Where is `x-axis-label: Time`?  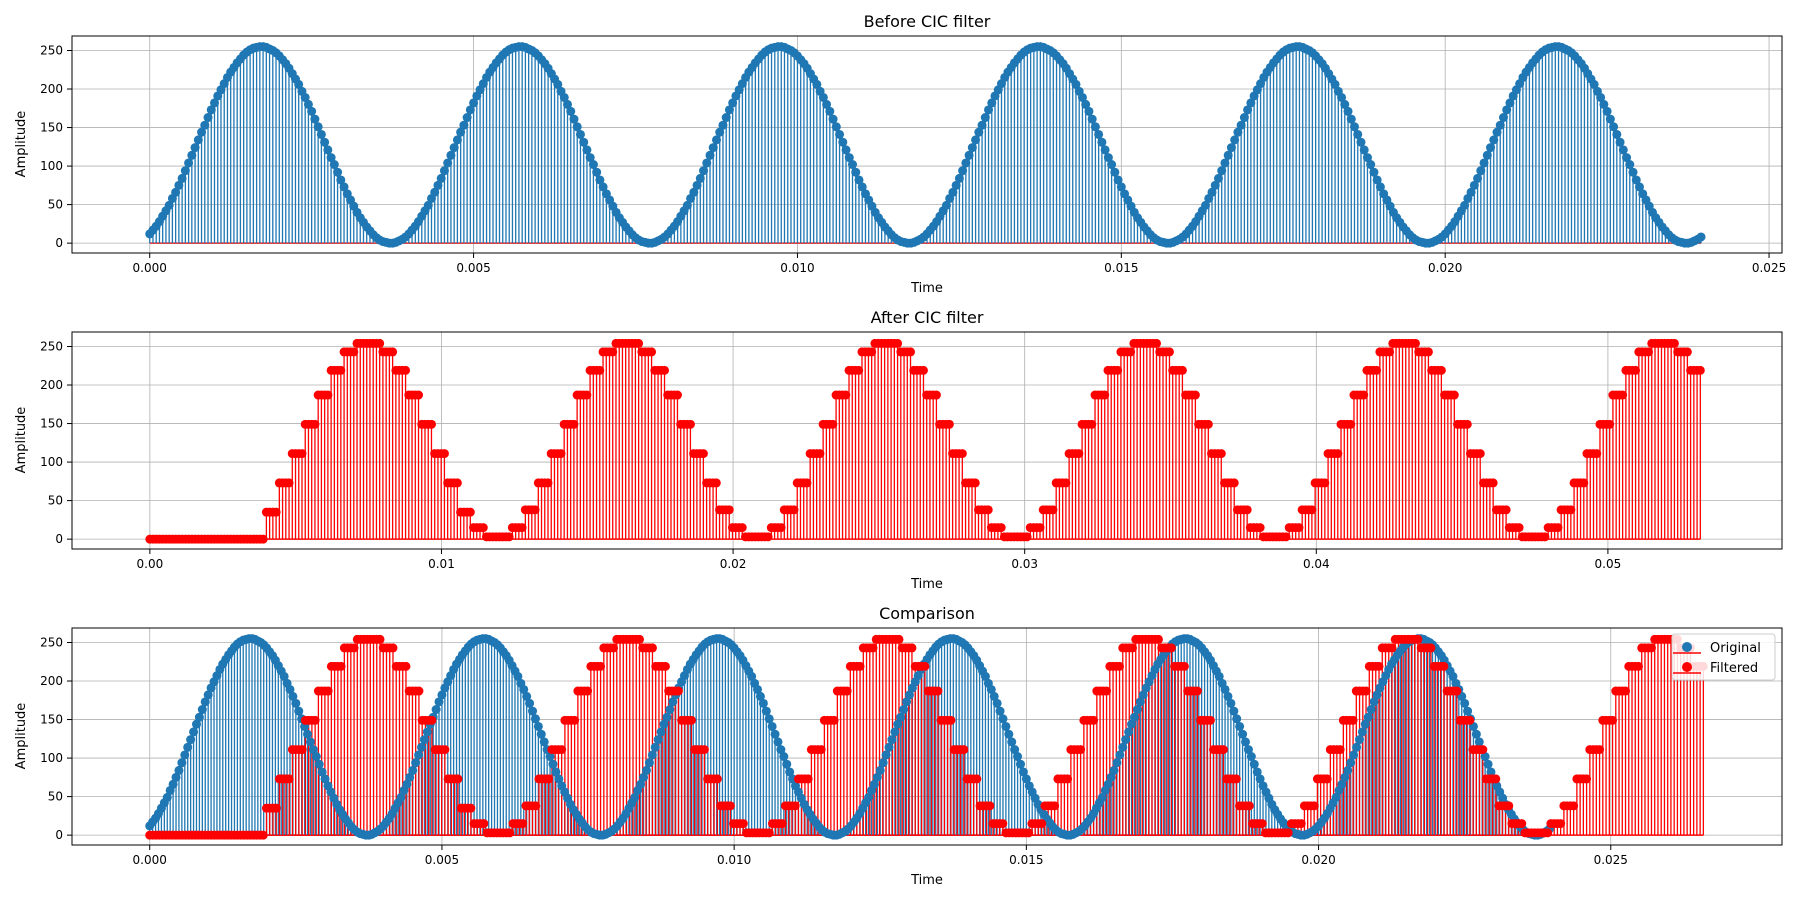 x-axis-label: Time is located at coordinates (926, 880).